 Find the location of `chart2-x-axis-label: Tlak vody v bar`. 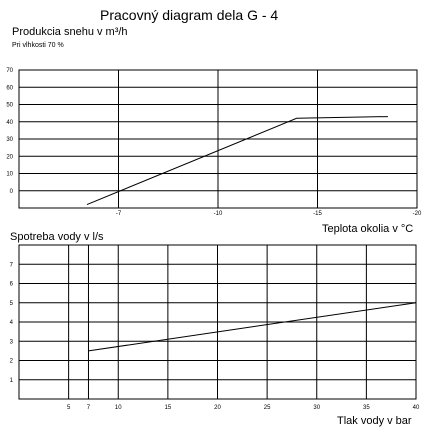

chart2-x-axis-label: Tlak vody v bar is located at coordinates (374, 421).